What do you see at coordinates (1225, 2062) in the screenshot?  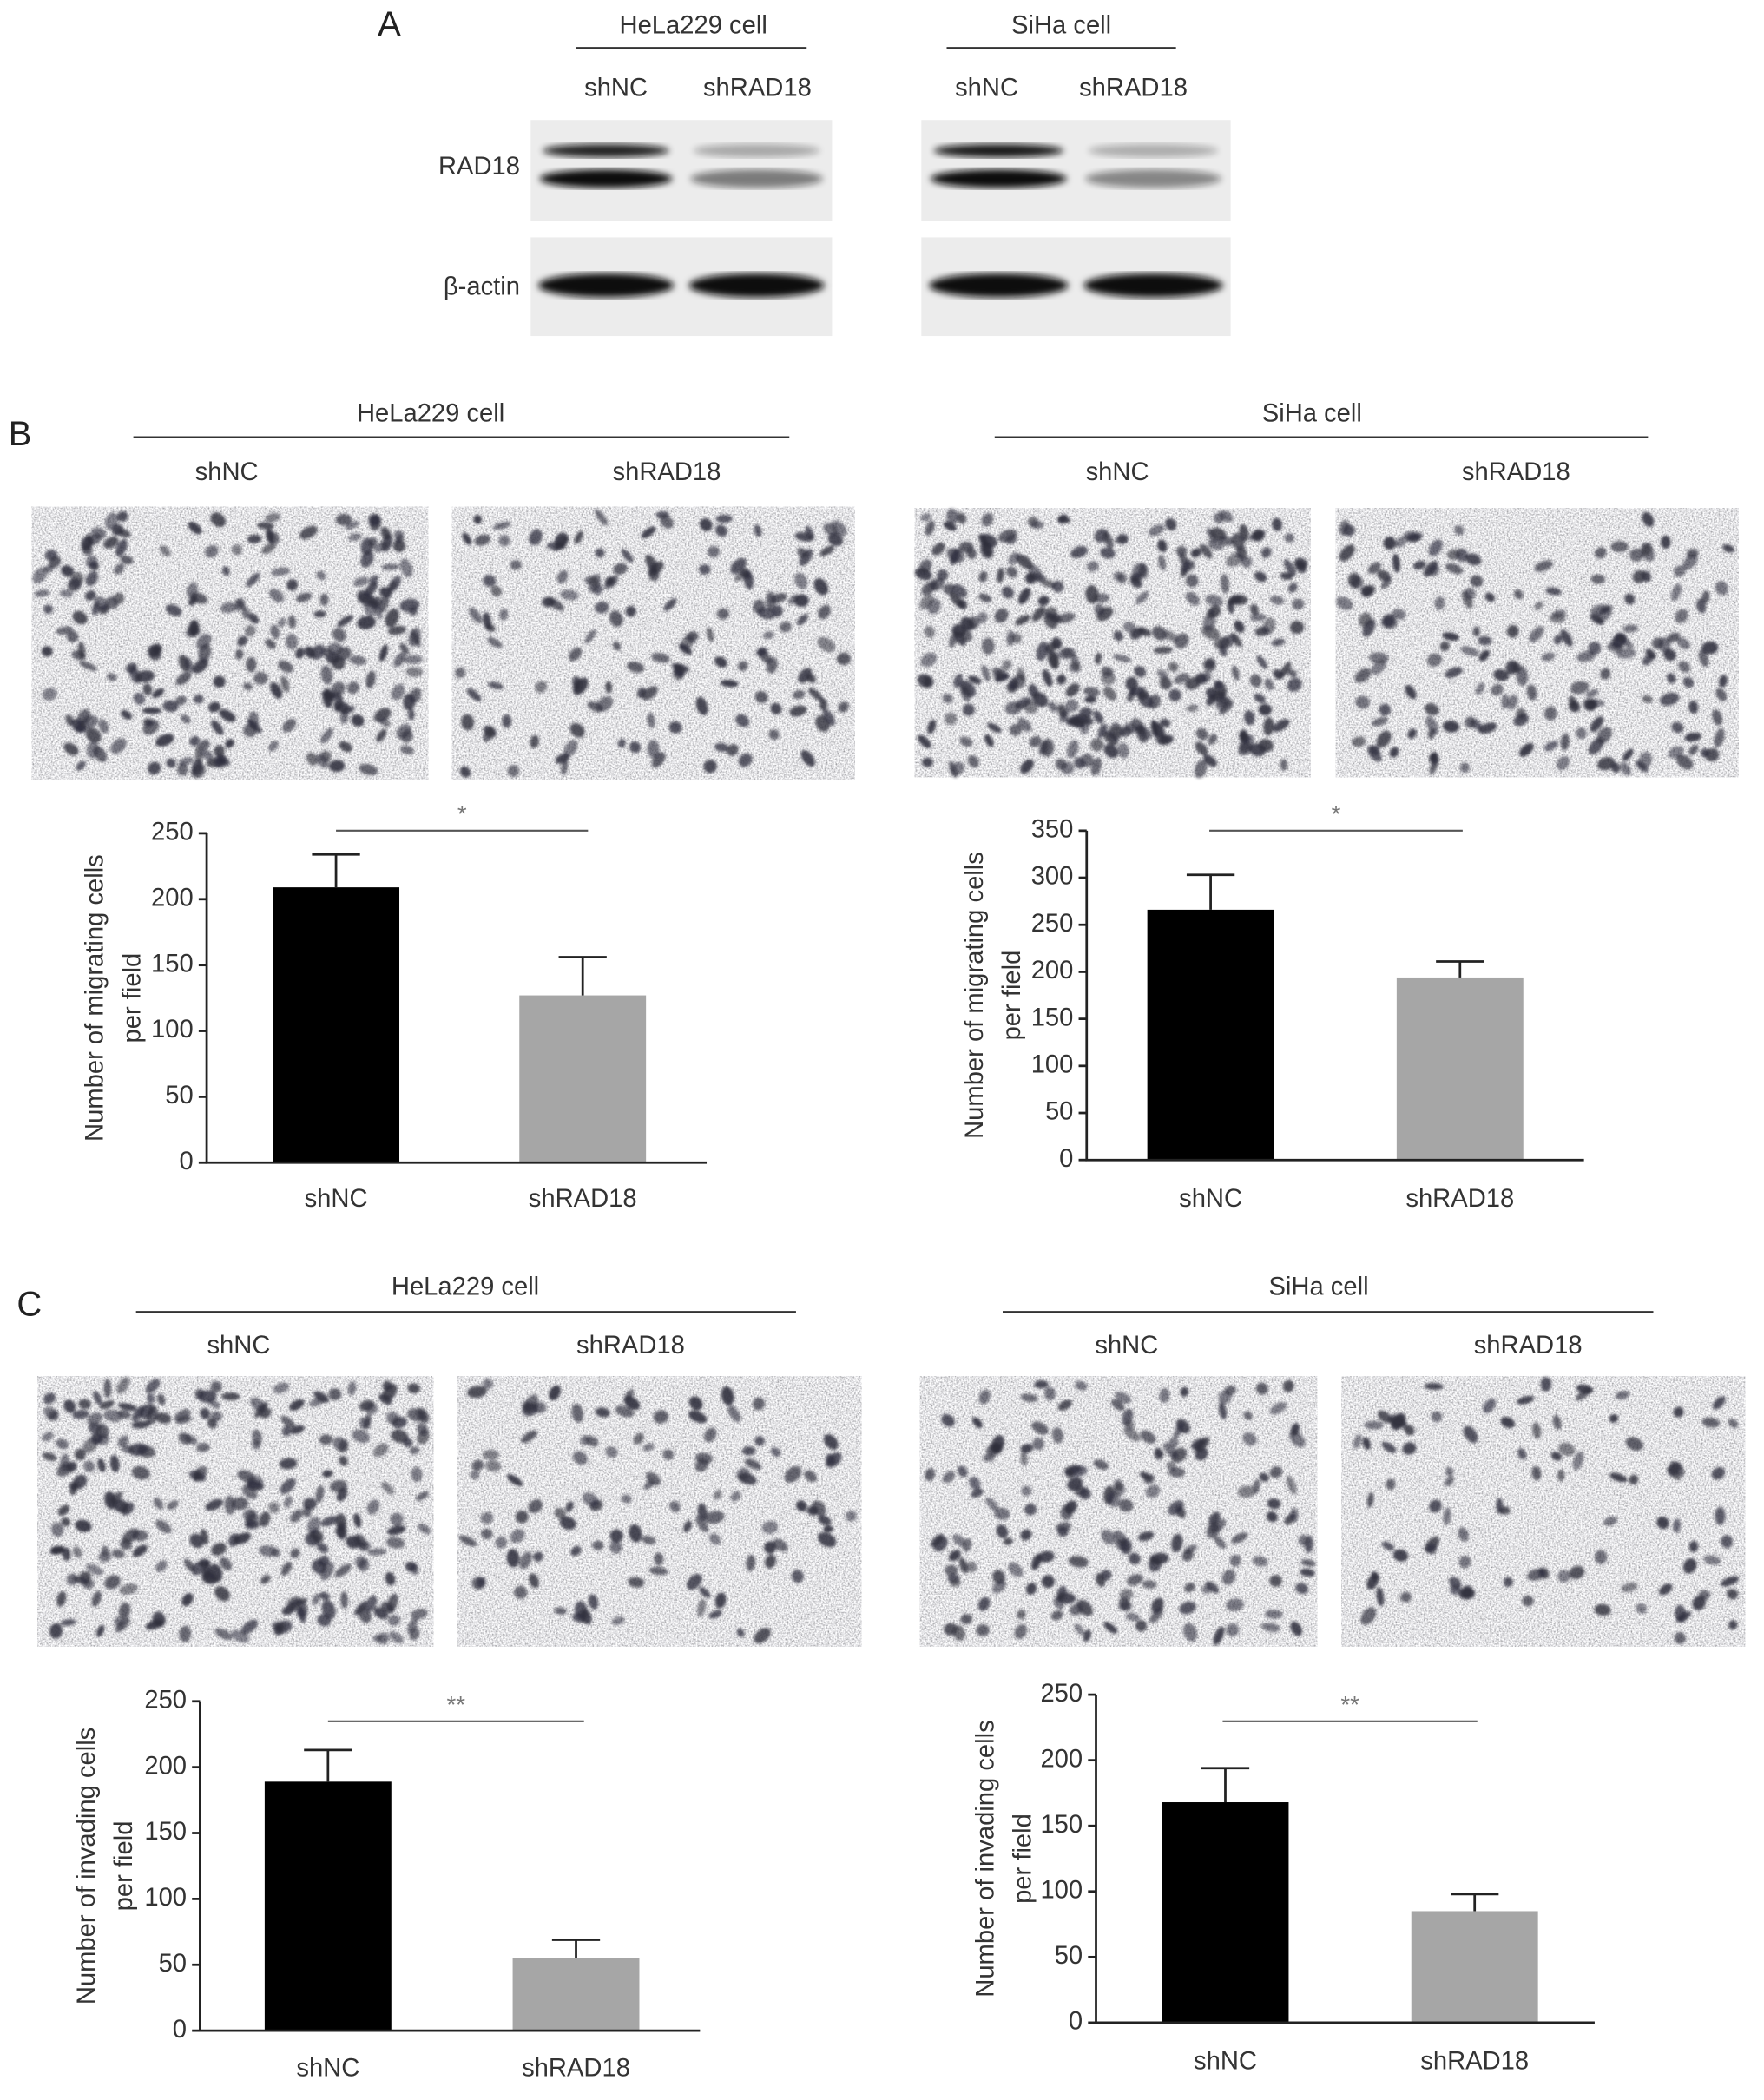 I see `x-tick-label: shNC` at bounding box center [1225, 2062].